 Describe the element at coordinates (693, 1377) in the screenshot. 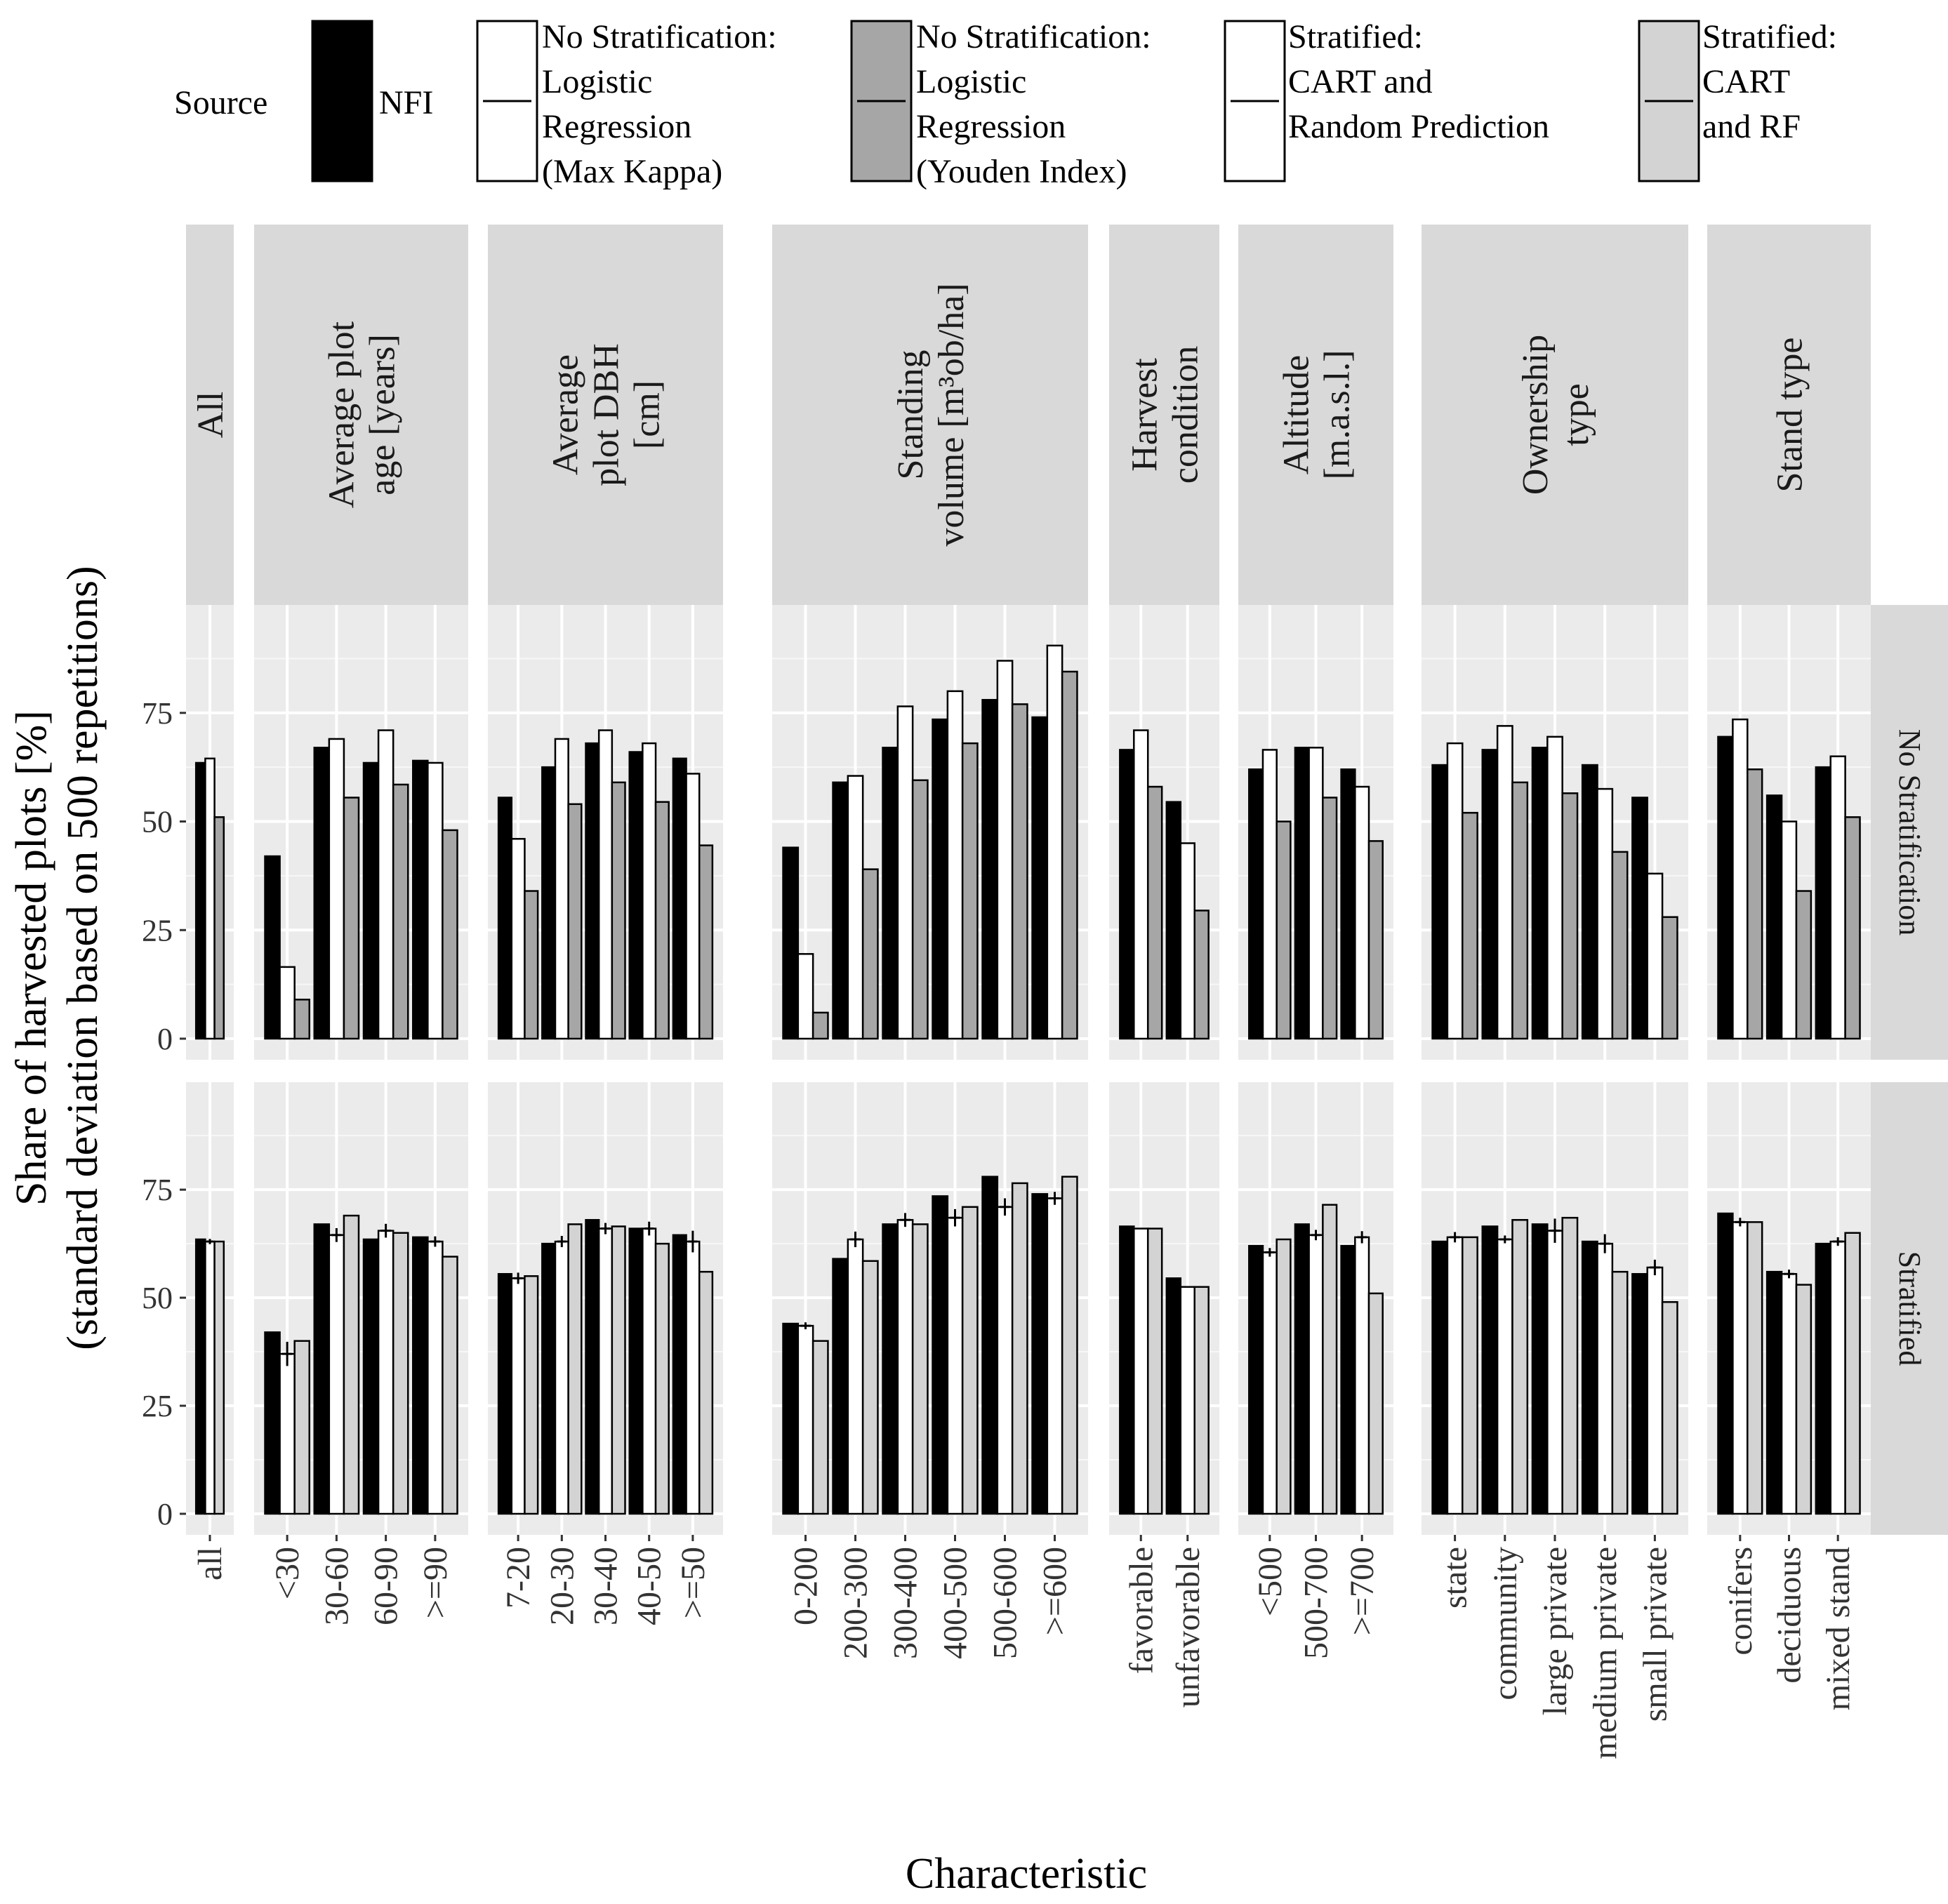

I see `bar-50-stratified-cart-and-random-prediction` at that location.